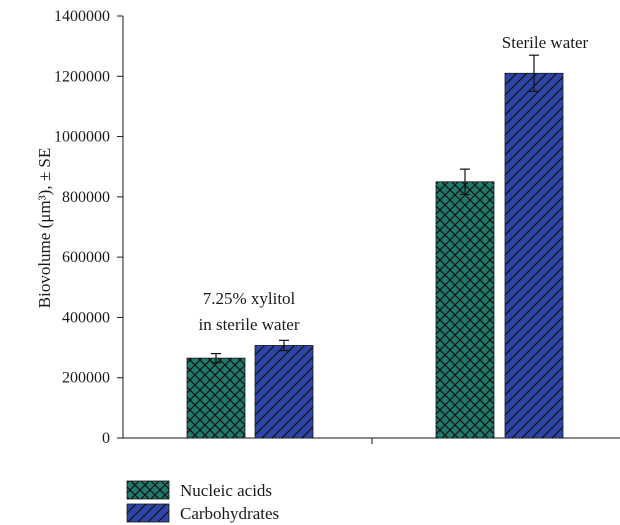 Image resolution: width=620 pixels, height=525 pixels. I want to click on y-tick-label: 1000000, so click(82, 137).